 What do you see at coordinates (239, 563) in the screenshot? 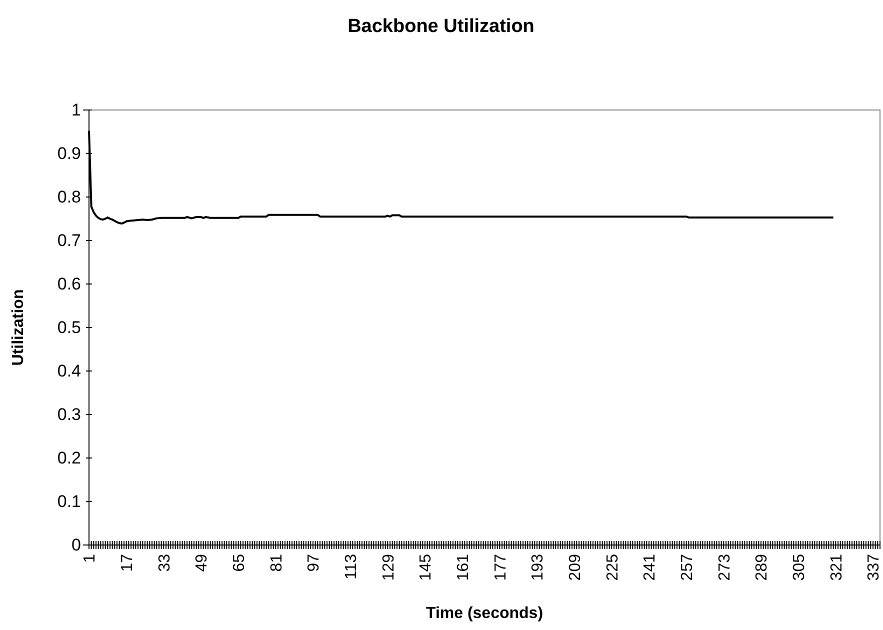
I see `x-tick-label: 65` at bounding box center [239, 563].